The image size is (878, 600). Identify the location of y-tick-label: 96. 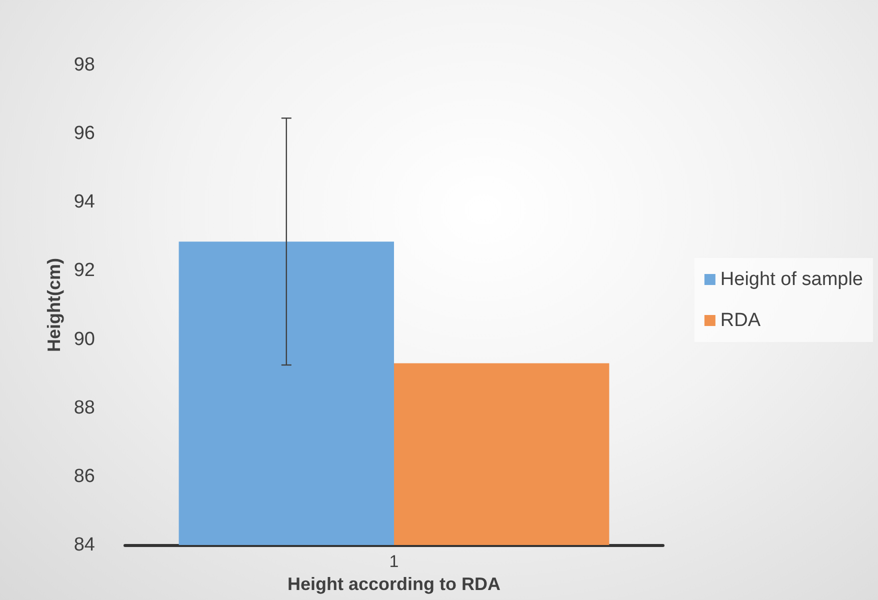
(84, 133).